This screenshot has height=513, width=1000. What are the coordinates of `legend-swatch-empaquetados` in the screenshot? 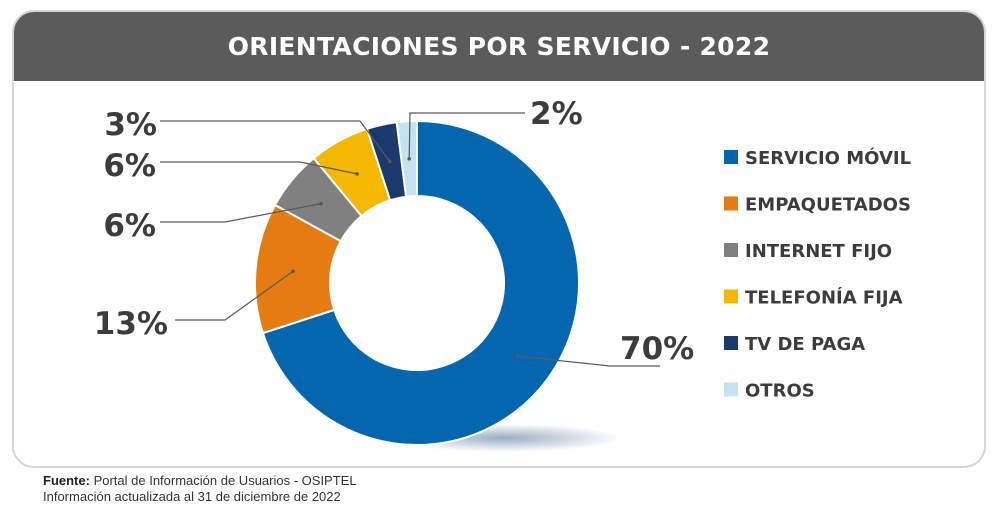 It's located at (731, 203).